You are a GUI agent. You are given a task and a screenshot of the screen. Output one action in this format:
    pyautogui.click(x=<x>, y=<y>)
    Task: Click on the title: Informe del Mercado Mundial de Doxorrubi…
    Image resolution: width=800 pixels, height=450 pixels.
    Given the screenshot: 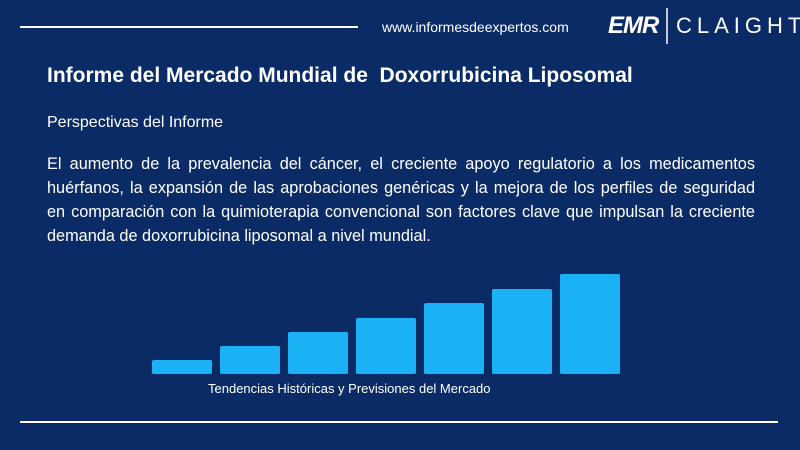 What is the action you would take?
    pyautogui.click(x=340, y=75)
    